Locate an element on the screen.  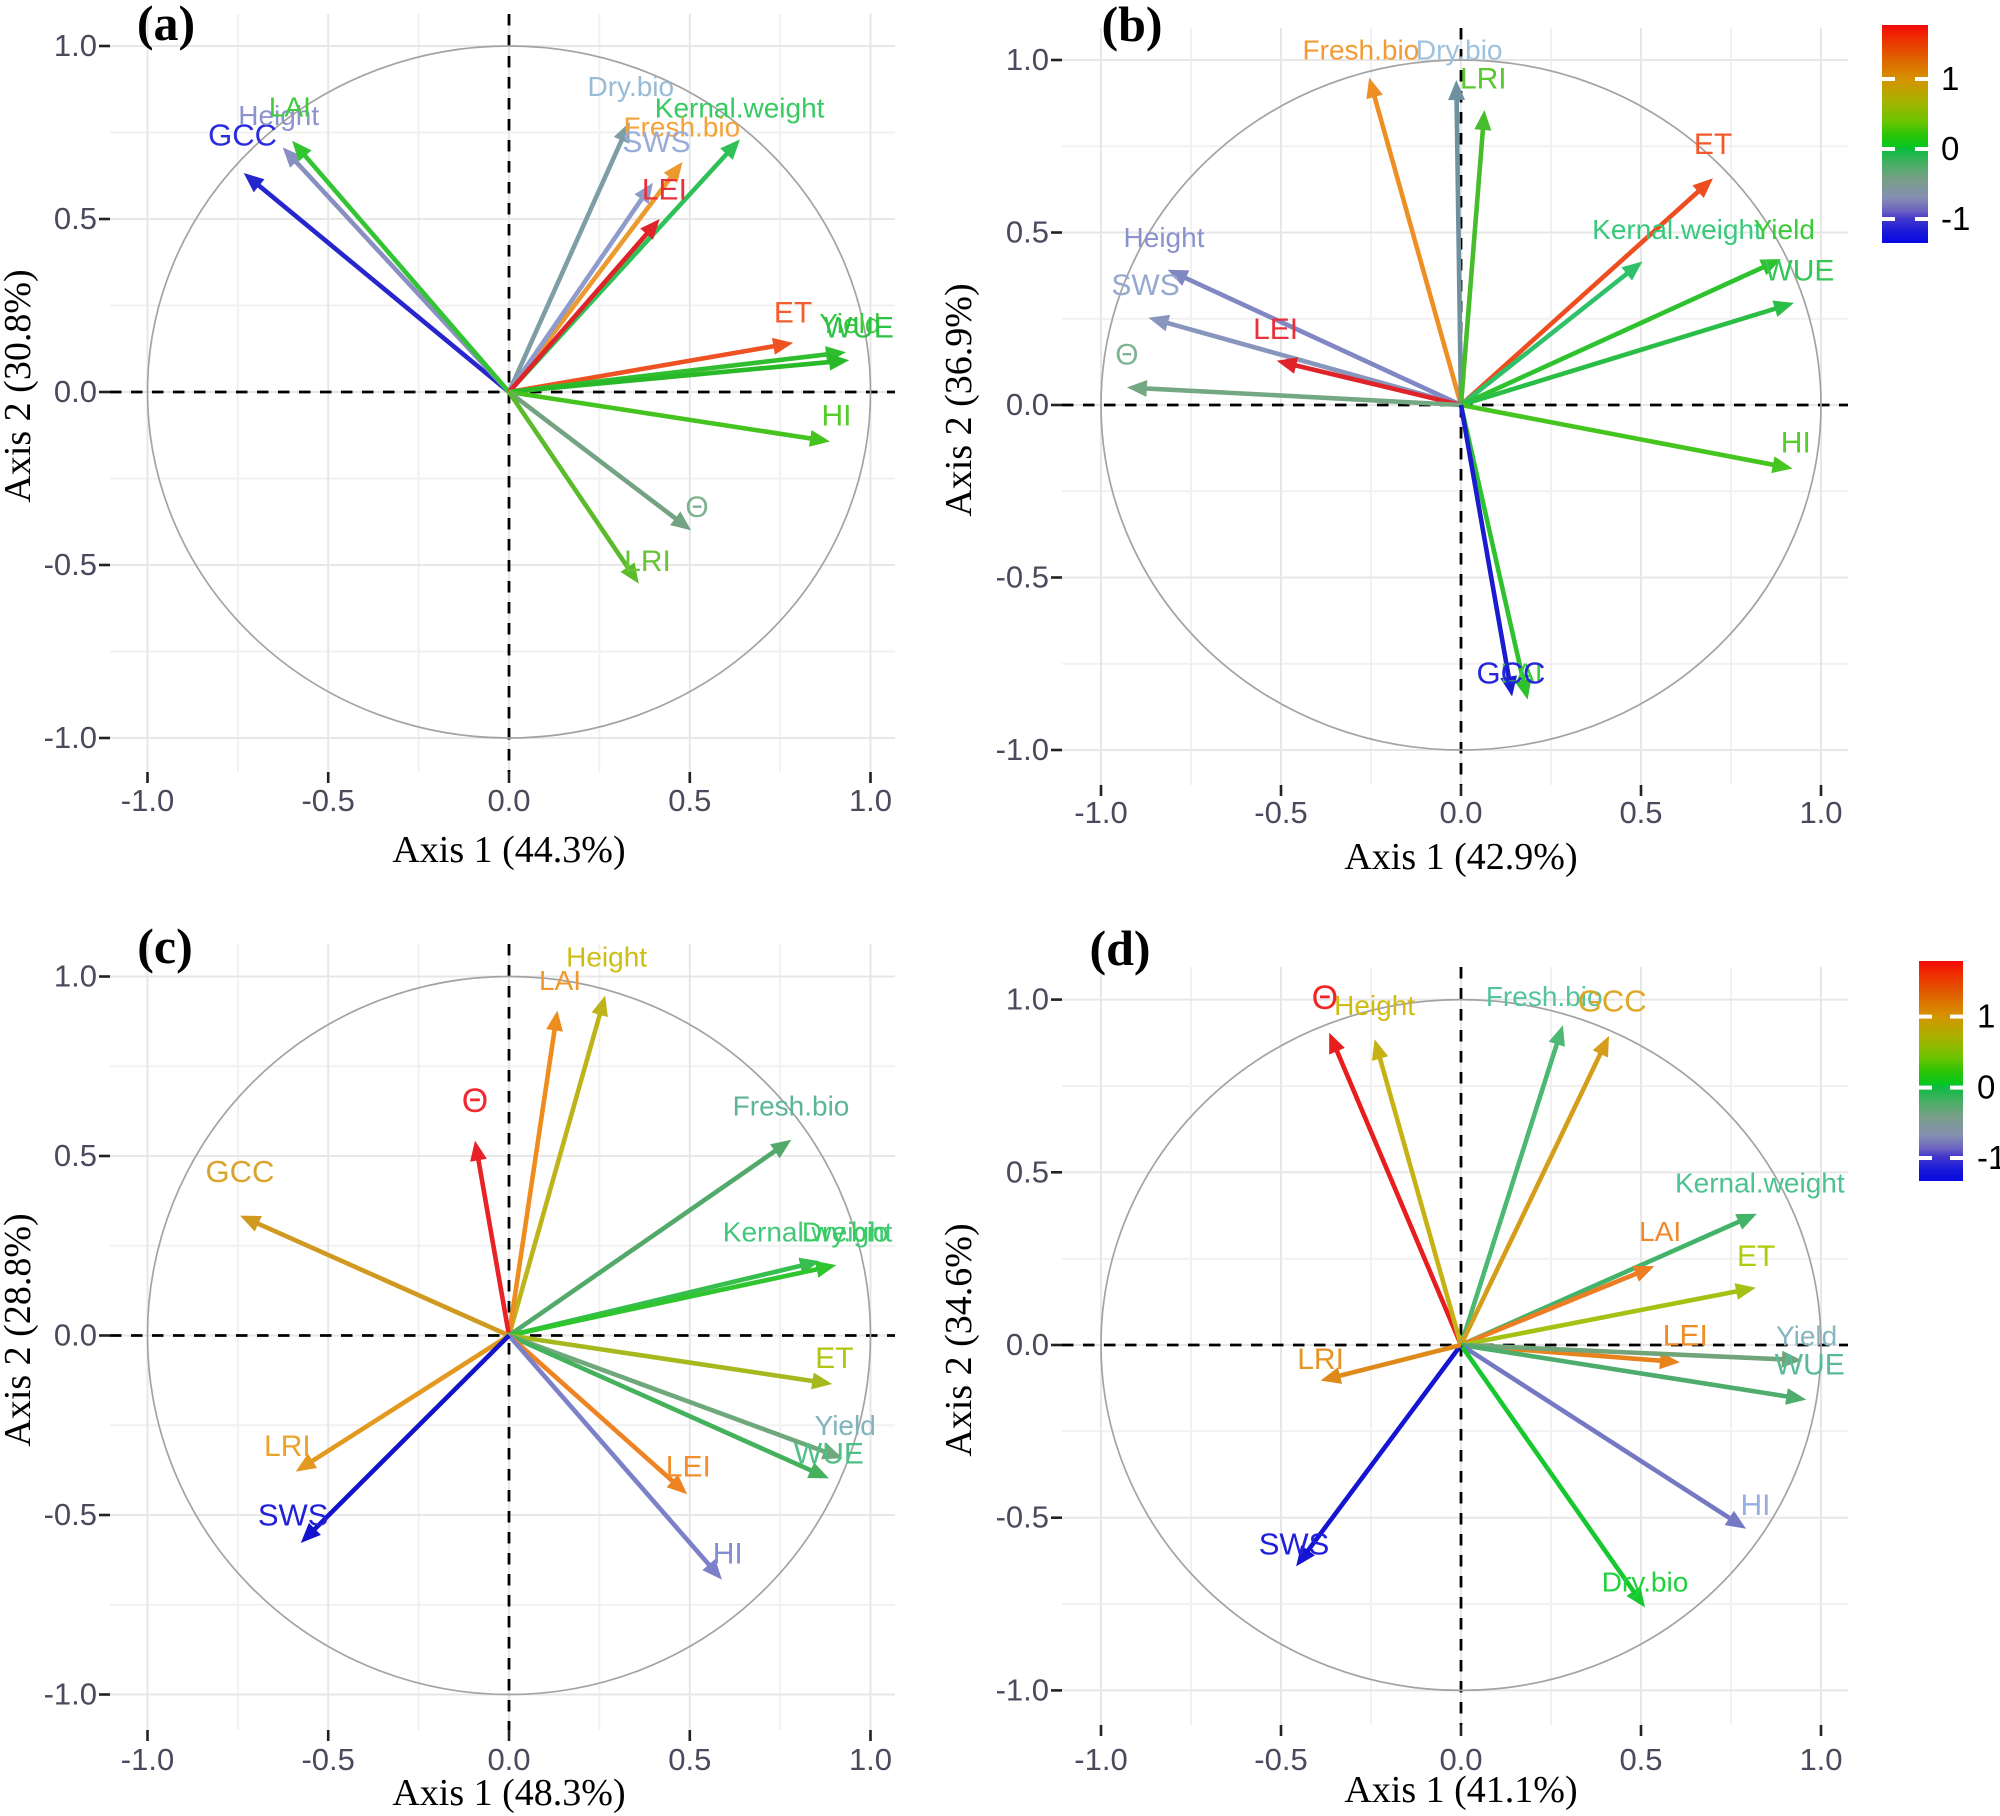
svg-text: Axis 2 (34.6%) is located at coordinates (959, 1339).